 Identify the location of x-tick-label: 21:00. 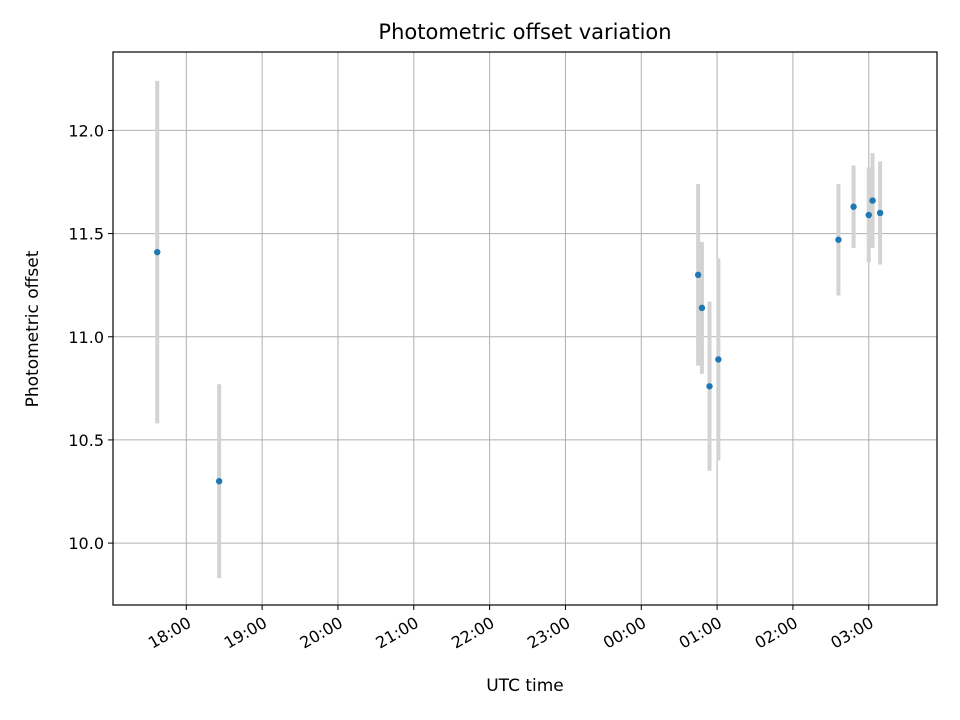
(396, 633).